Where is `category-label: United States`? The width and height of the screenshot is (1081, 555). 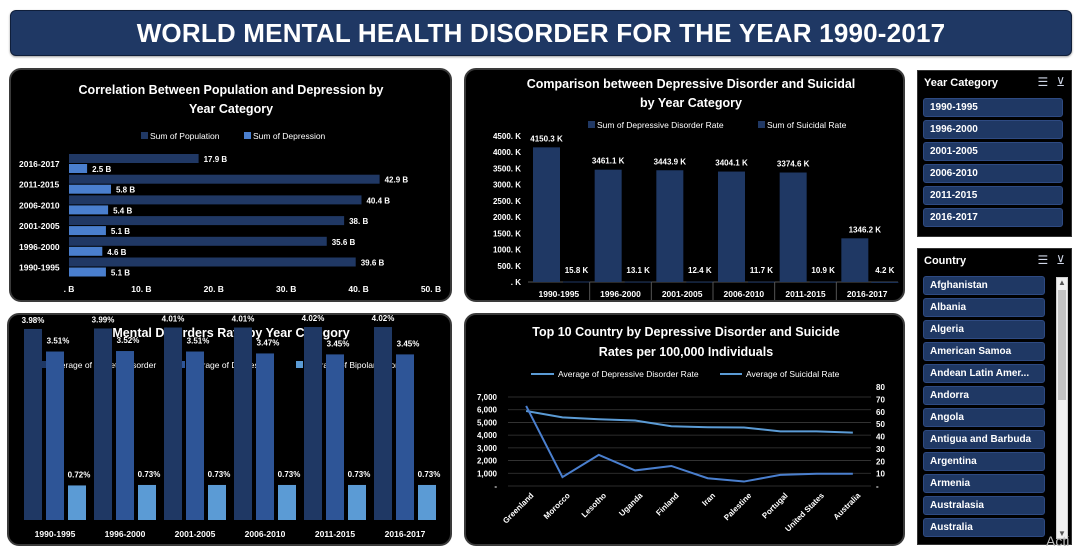
category-label: United States is located at coordinates (804, 512).